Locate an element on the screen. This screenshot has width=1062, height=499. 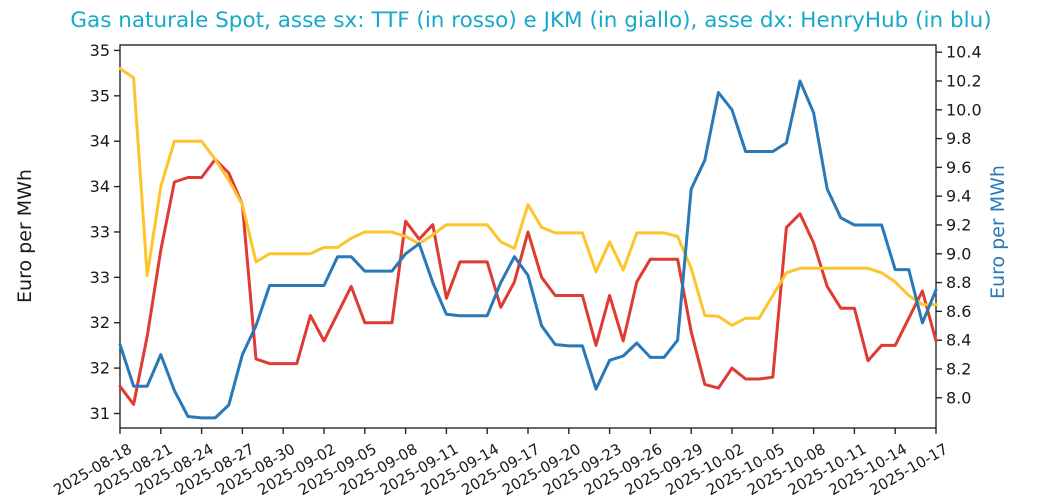
right-tick-label: 8.8 is located at coordinates (958, 282).